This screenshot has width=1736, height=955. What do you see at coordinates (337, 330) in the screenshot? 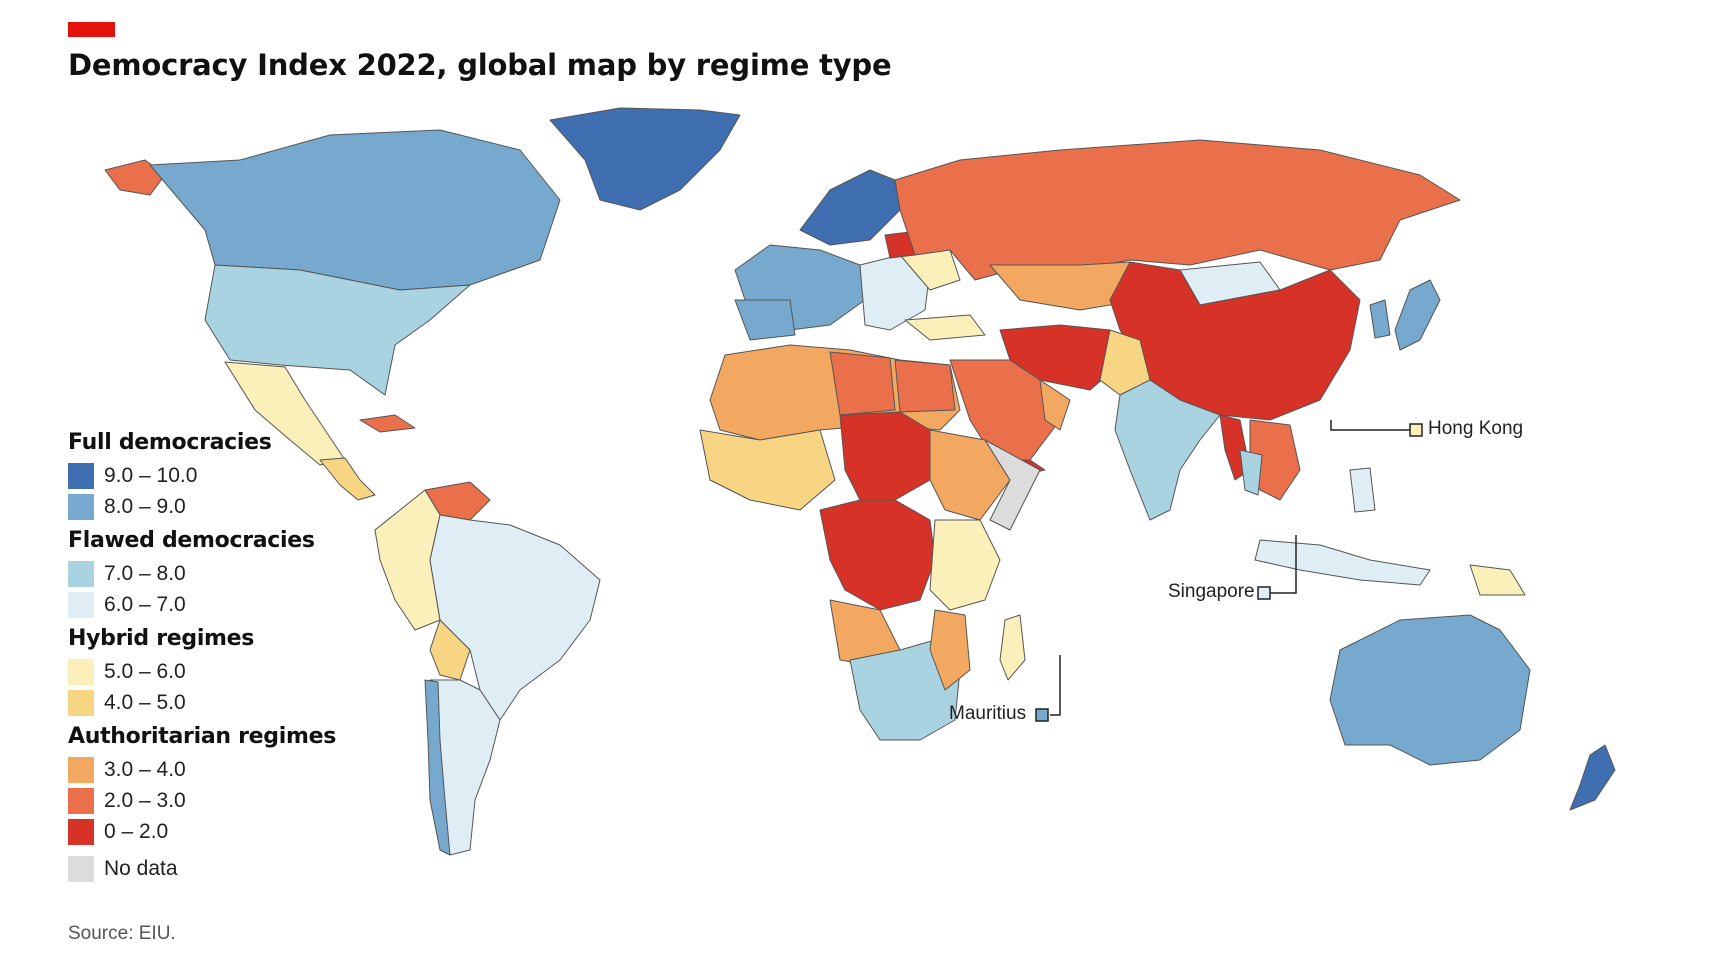
I see `region-usa` at bounding box center [337, 330].